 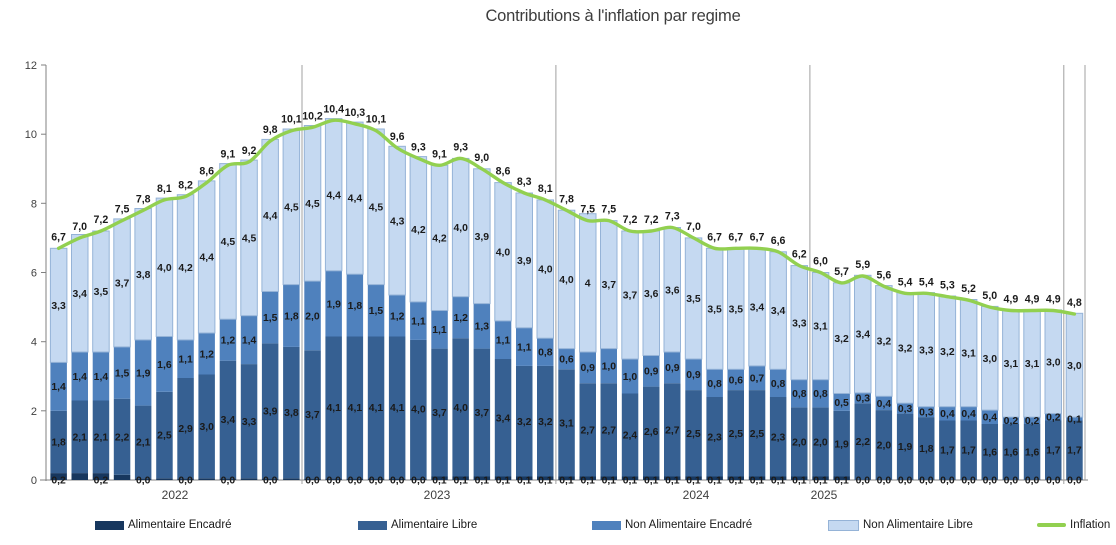 What do you see at coordinates (249, 151) in the screenshot?
I see `inflation-value-label: 9,2` at bounding box center [249, 151].